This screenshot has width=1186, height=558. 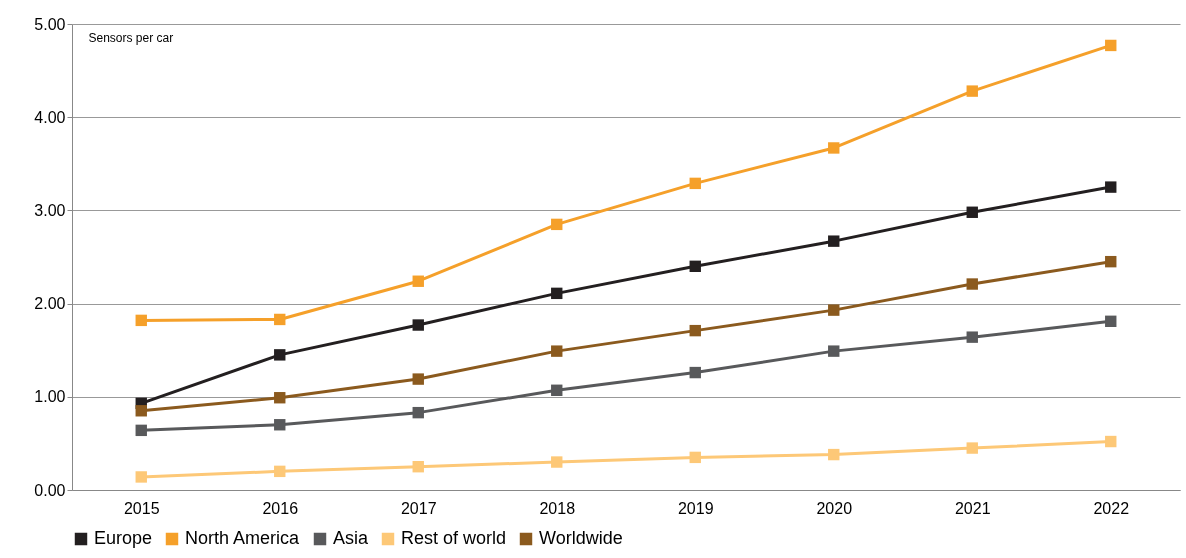 What do you see at coordinates (50, 304) in the screenshot?
I see `y-tick-label: 2.00` at bounding box center [50, 304].